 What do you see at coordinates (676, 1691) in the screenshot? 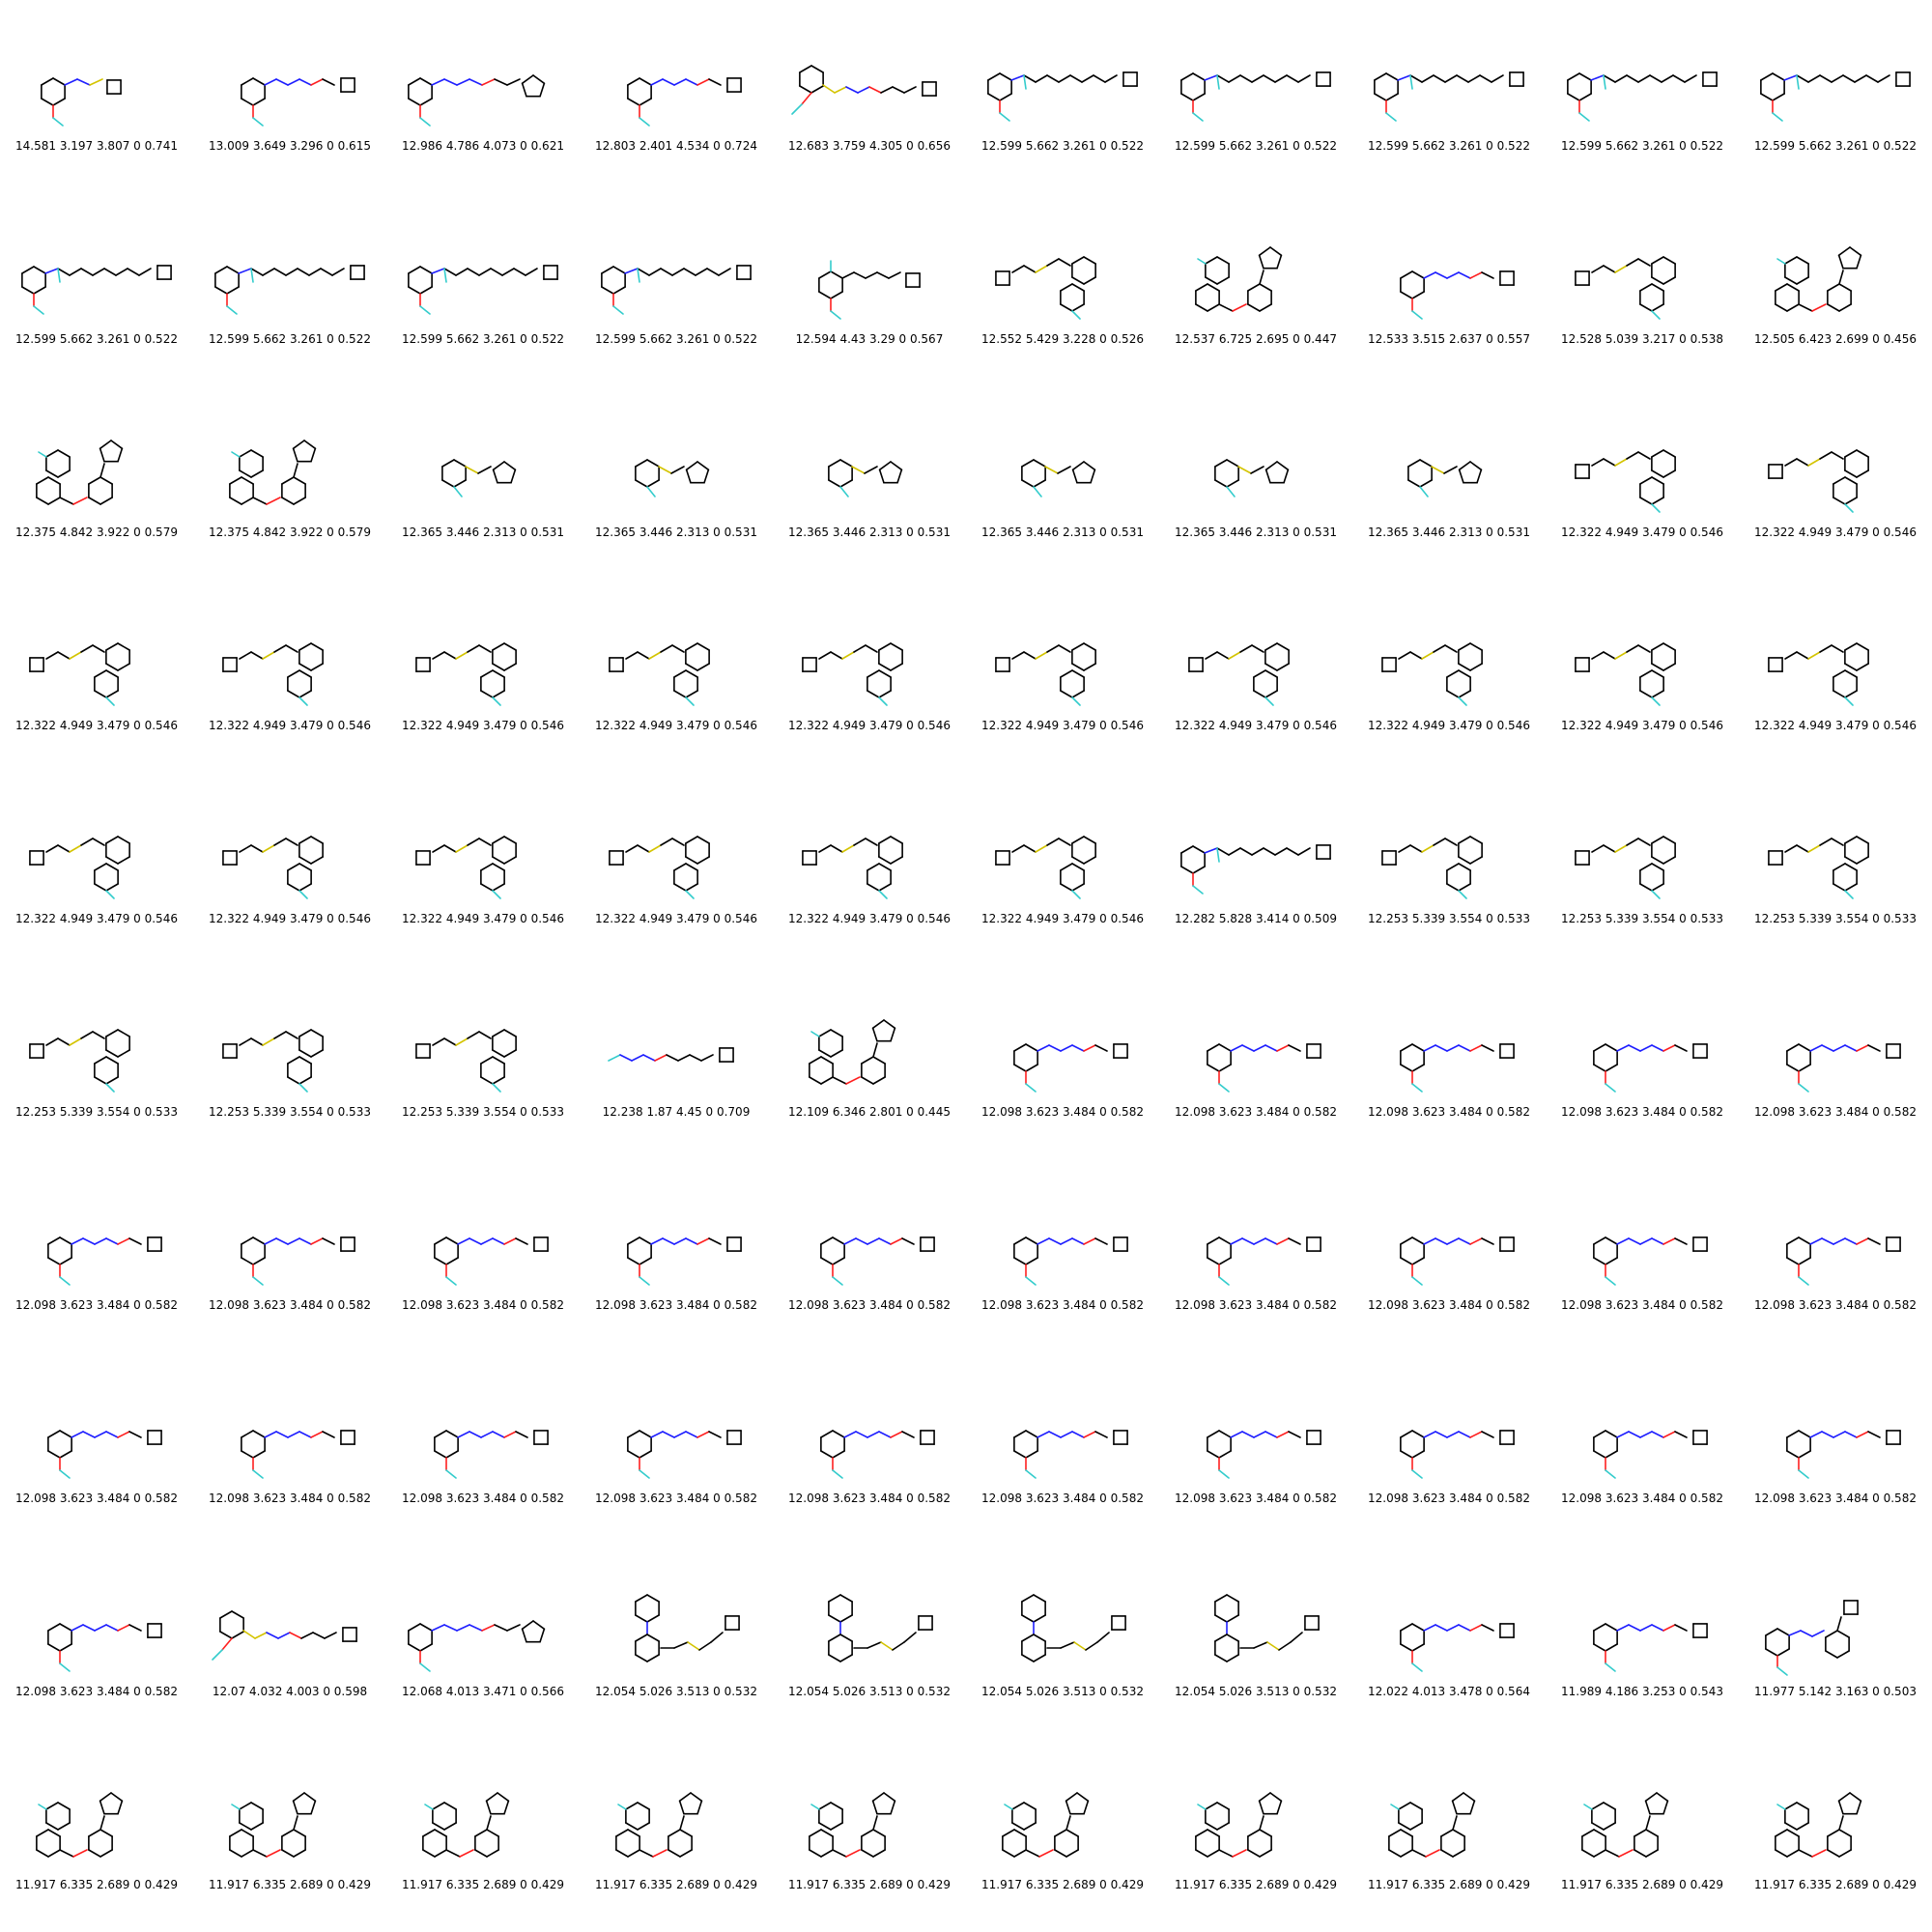
I see `score-label: 12.054 5.026 3.513 0 0.532` at bounding box center [676, 1691].